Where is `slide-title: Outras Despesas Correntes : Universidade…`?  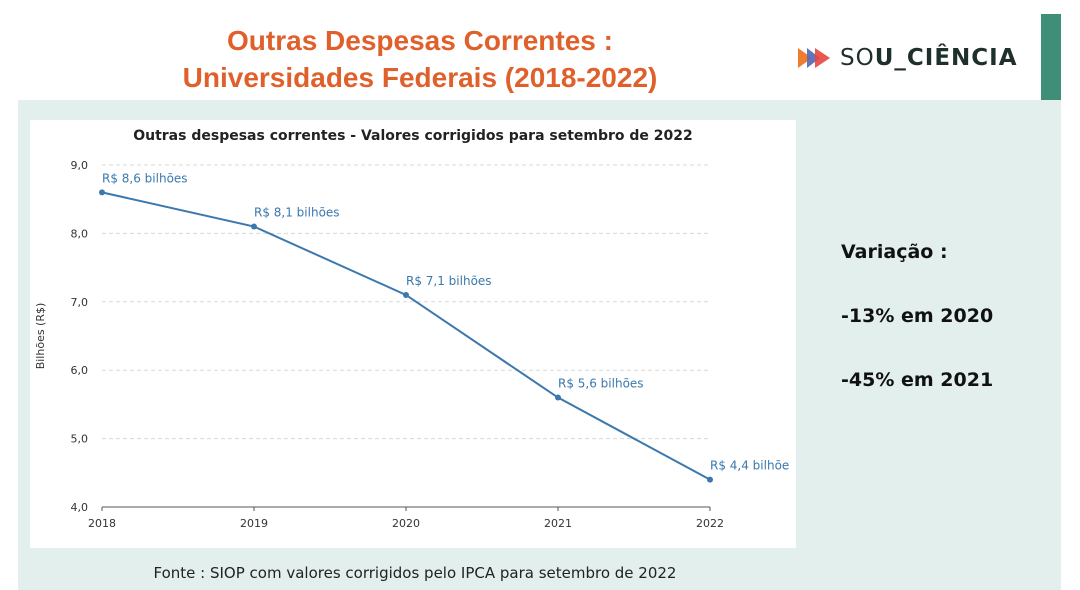 slide-title: Outras Despesas Correntes : Universidade… is located at coordinates (420, 59).